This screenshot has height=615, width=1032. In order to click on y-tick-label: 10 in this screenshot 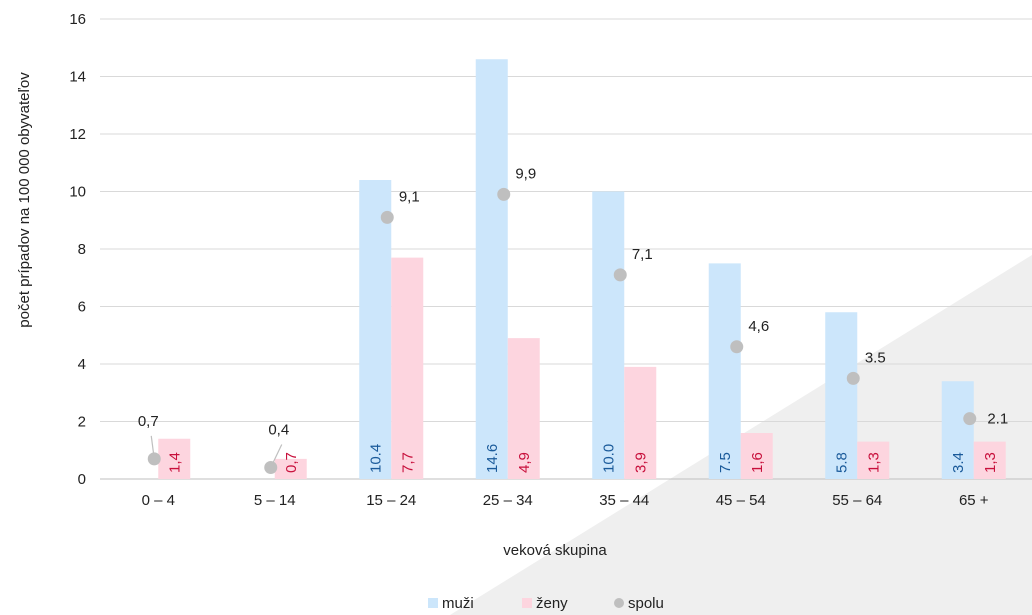, I will do `click(77, 192)`.